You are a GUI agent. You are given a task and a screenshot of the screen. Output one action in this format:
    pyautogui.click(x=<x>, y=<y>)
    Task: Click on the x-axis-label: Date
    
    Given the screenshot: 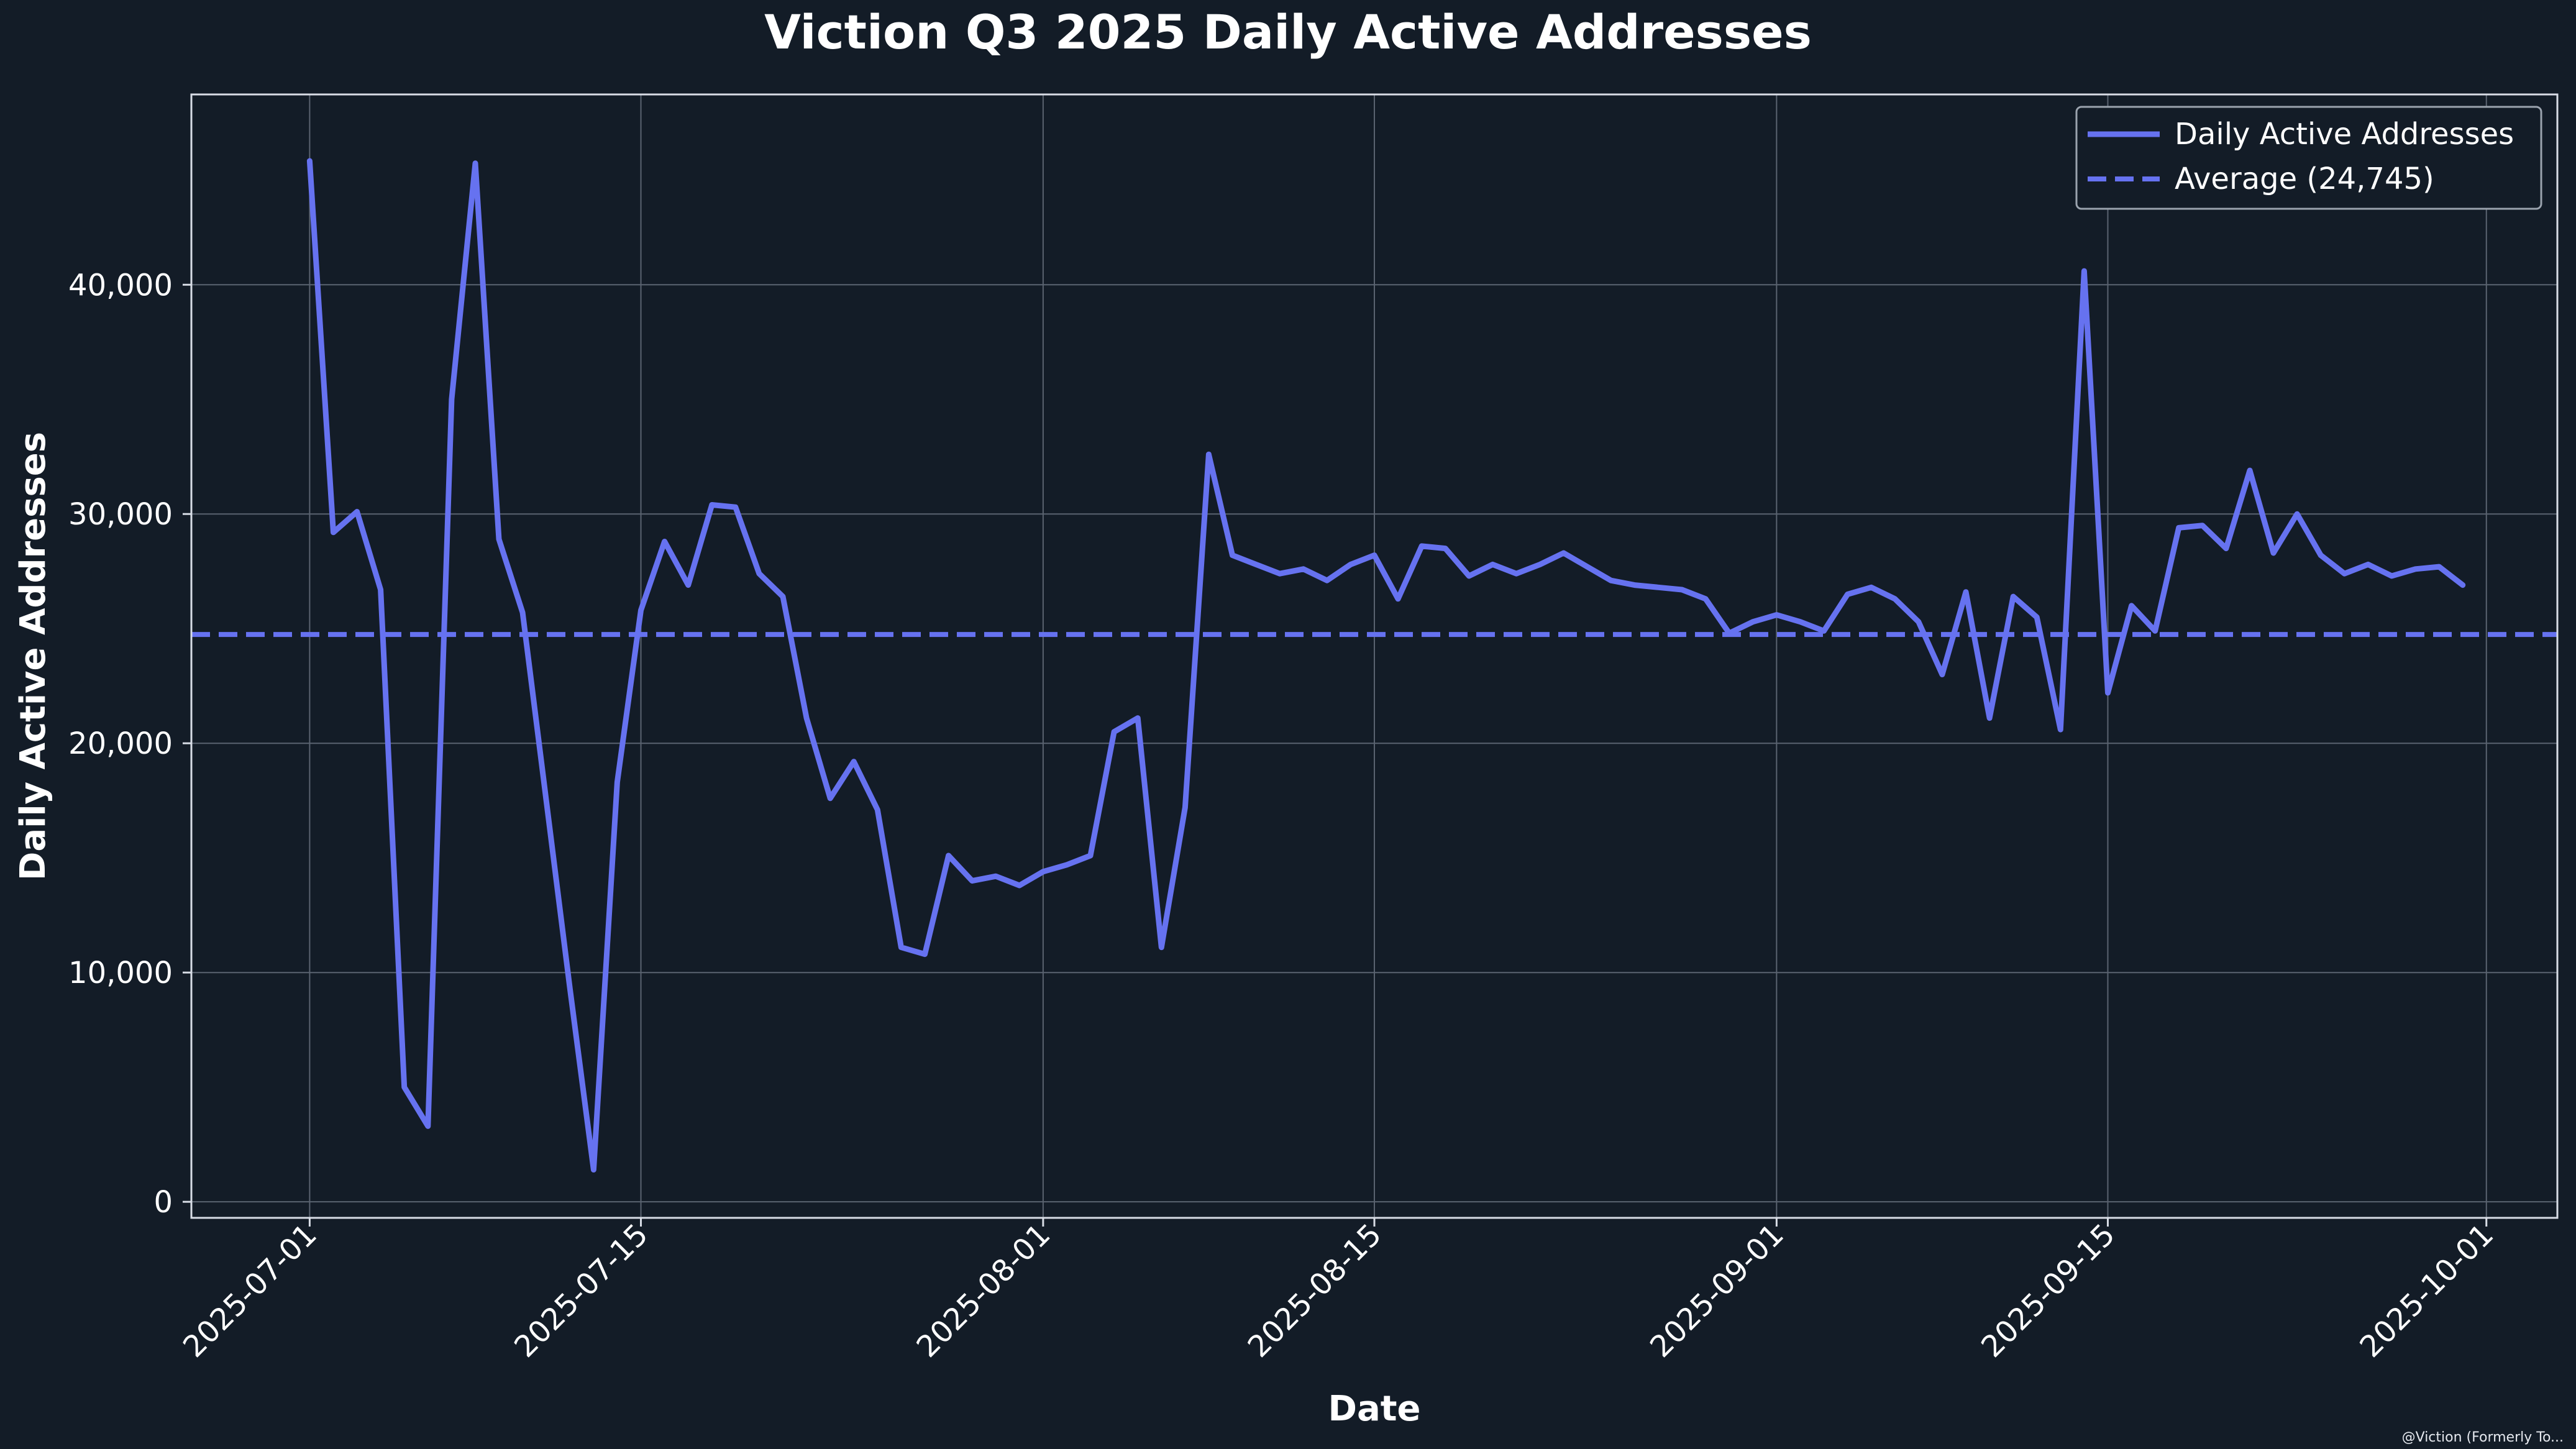 What is the action you would take?
    pyautogui.click(x=1374, y=1409)
    